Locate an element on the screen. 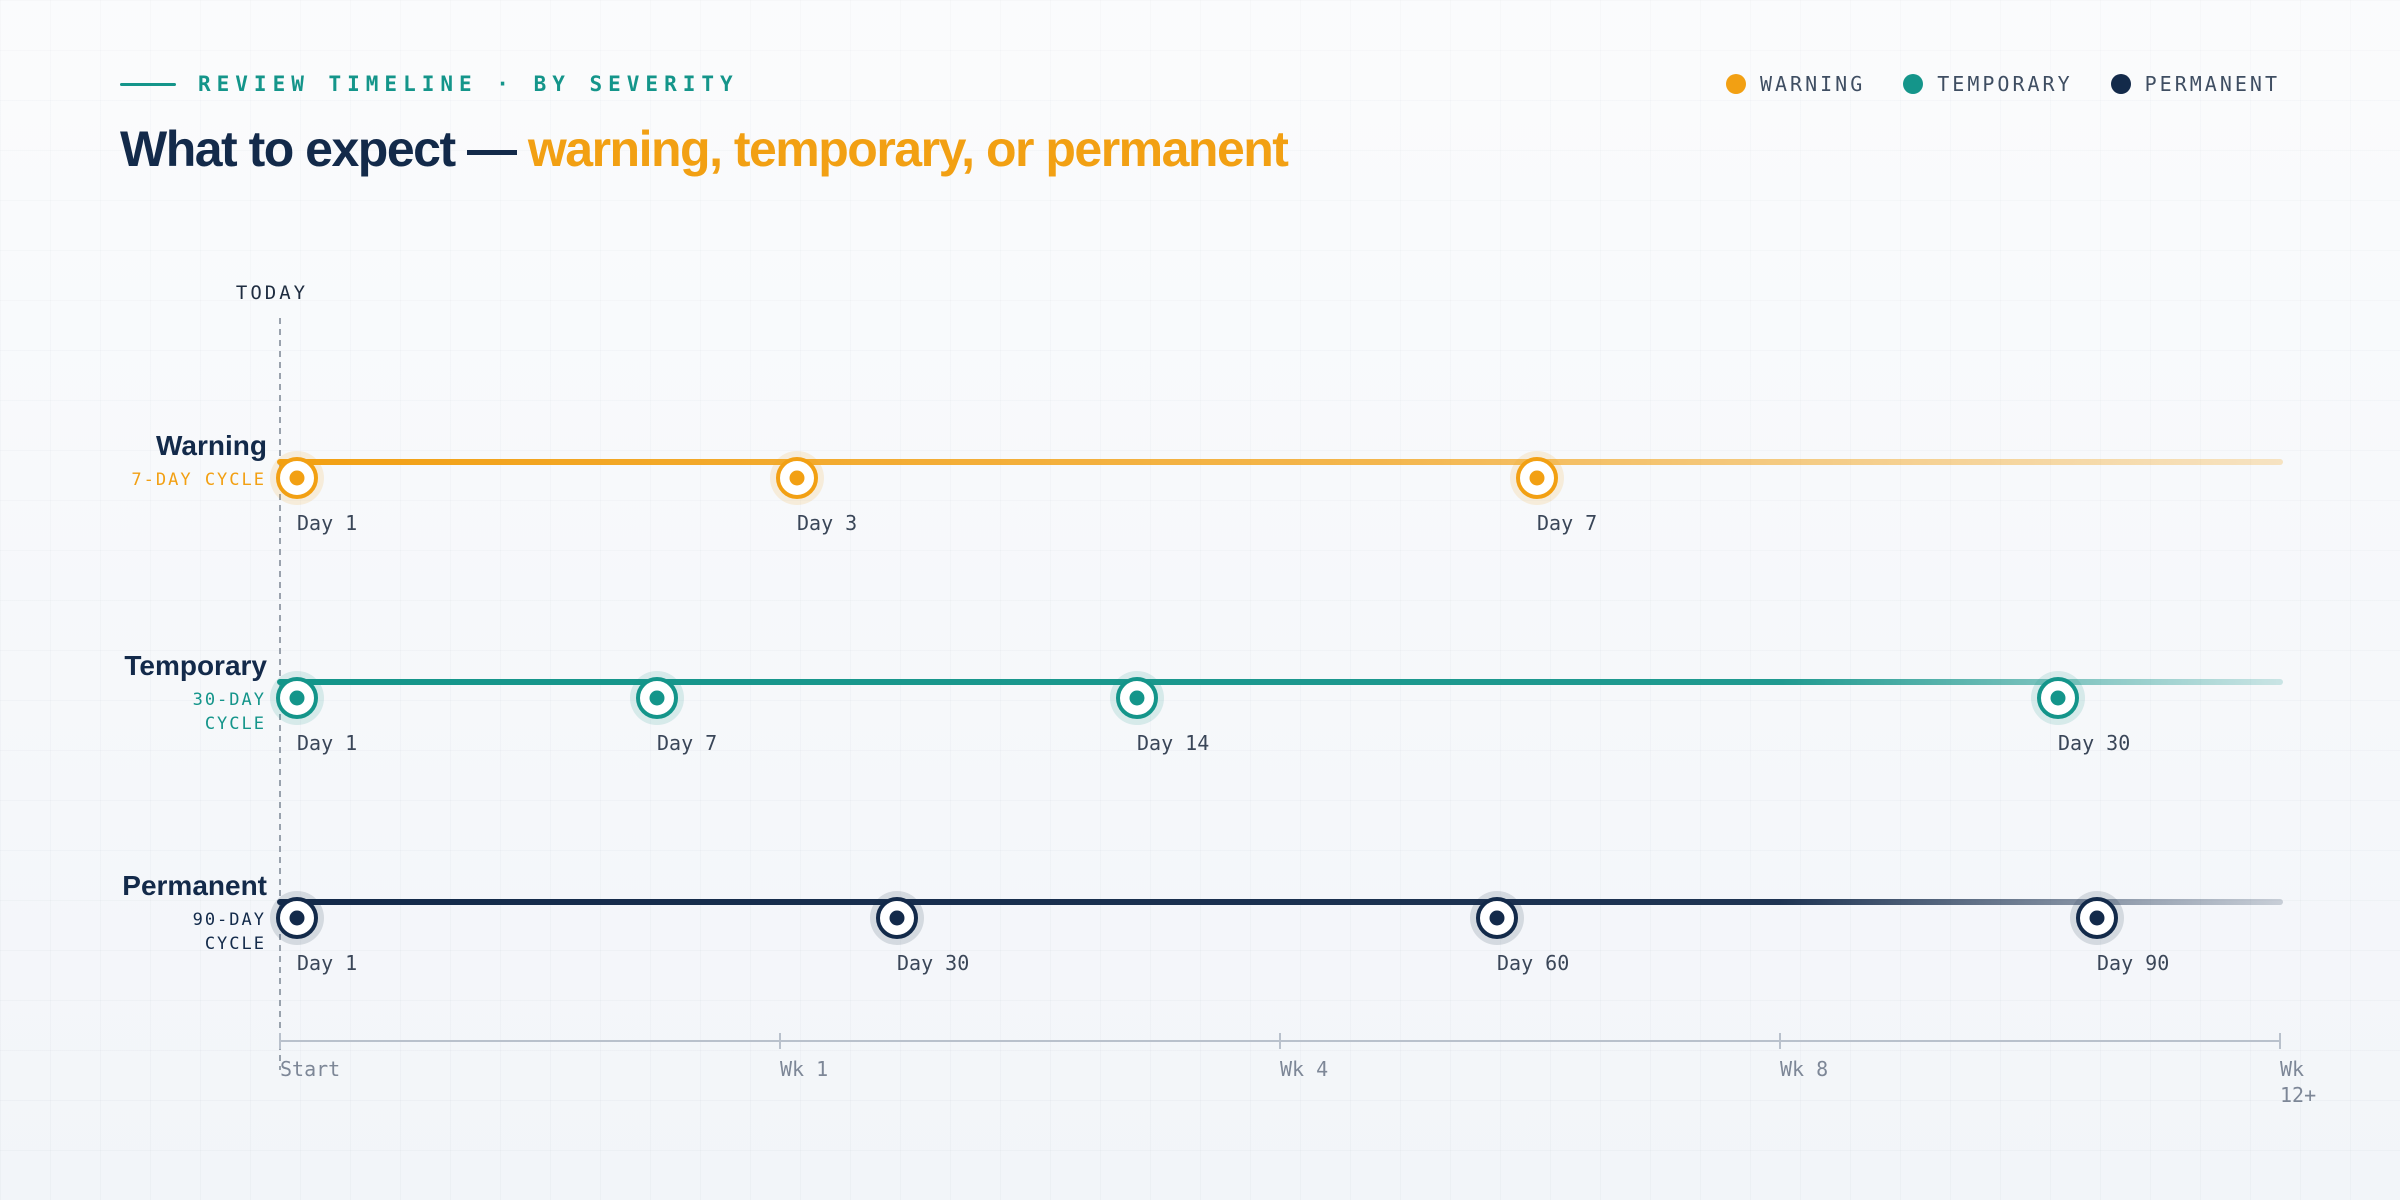  axis-tick-label-wk-8: Wk 8 is located at coordinates (1804, 1069).